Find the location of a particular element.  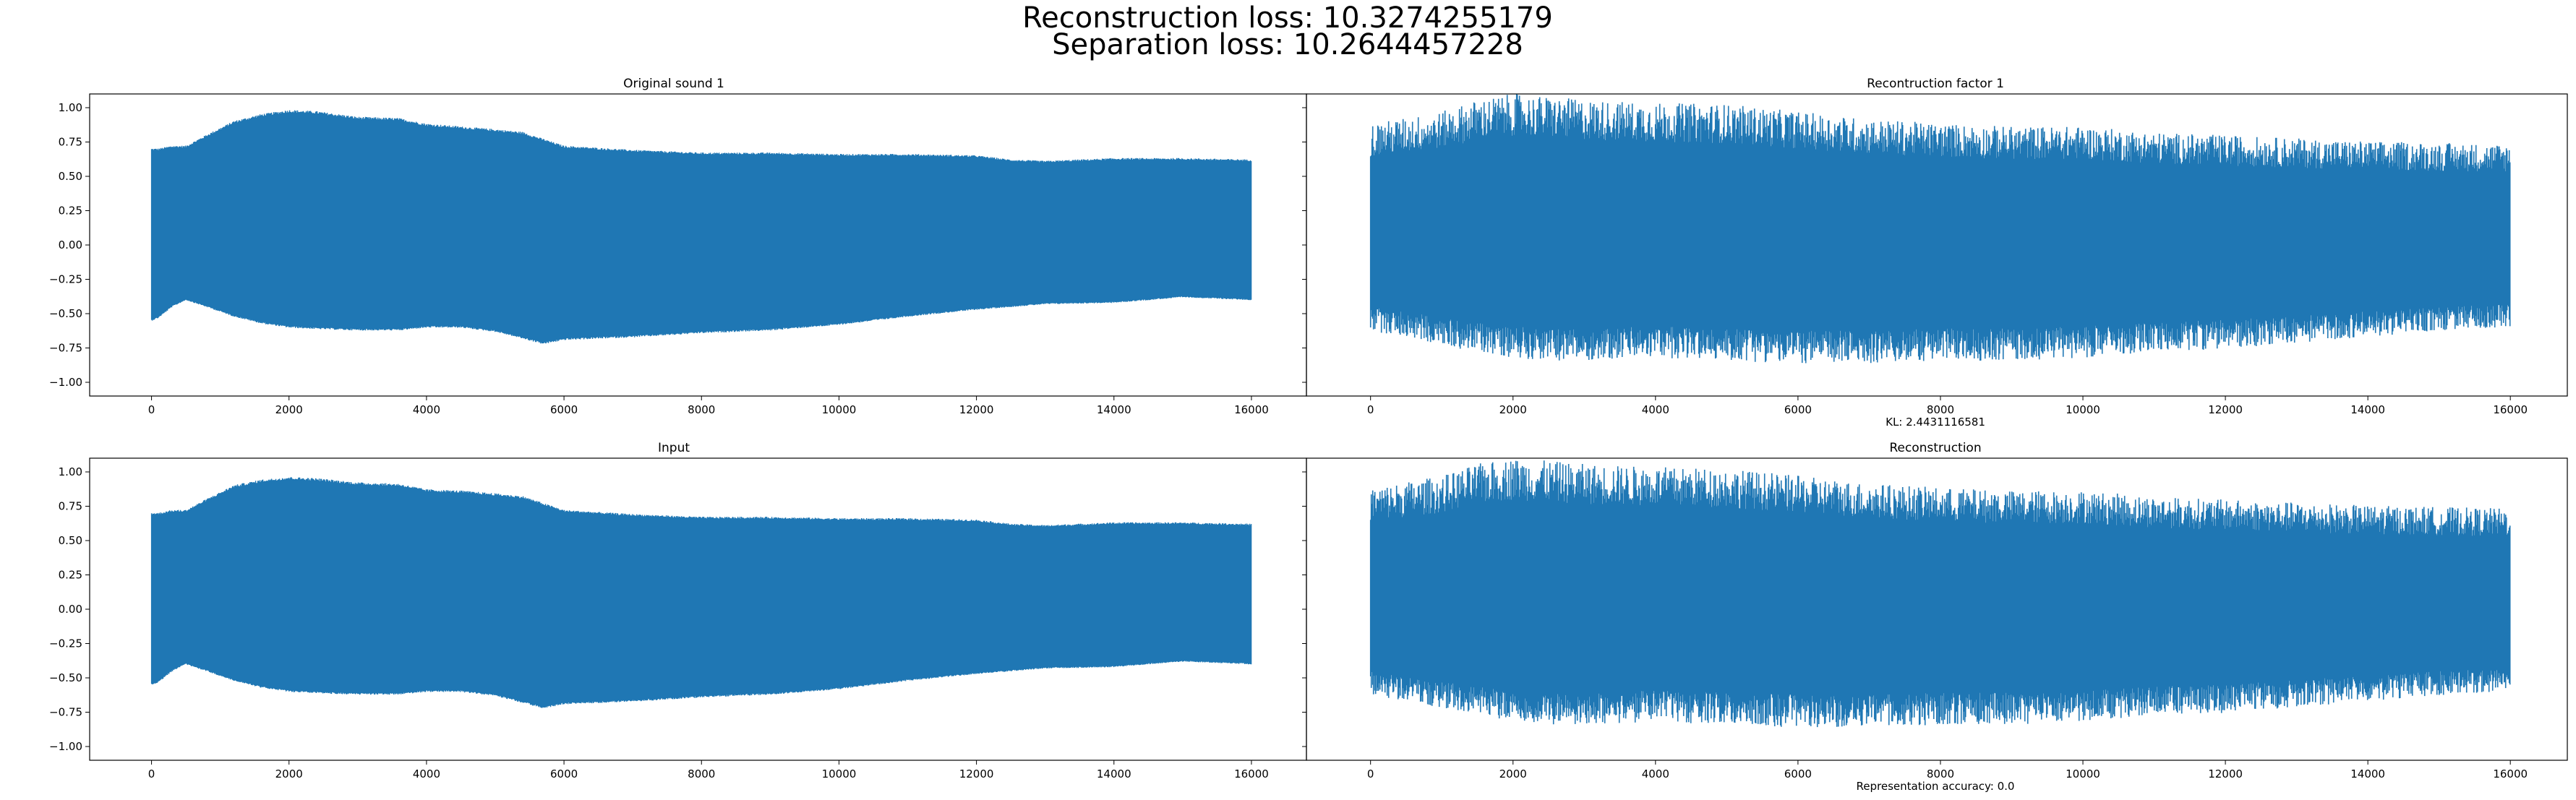

subplot-title: Original sound 1 is located at coordinates (673, 84).